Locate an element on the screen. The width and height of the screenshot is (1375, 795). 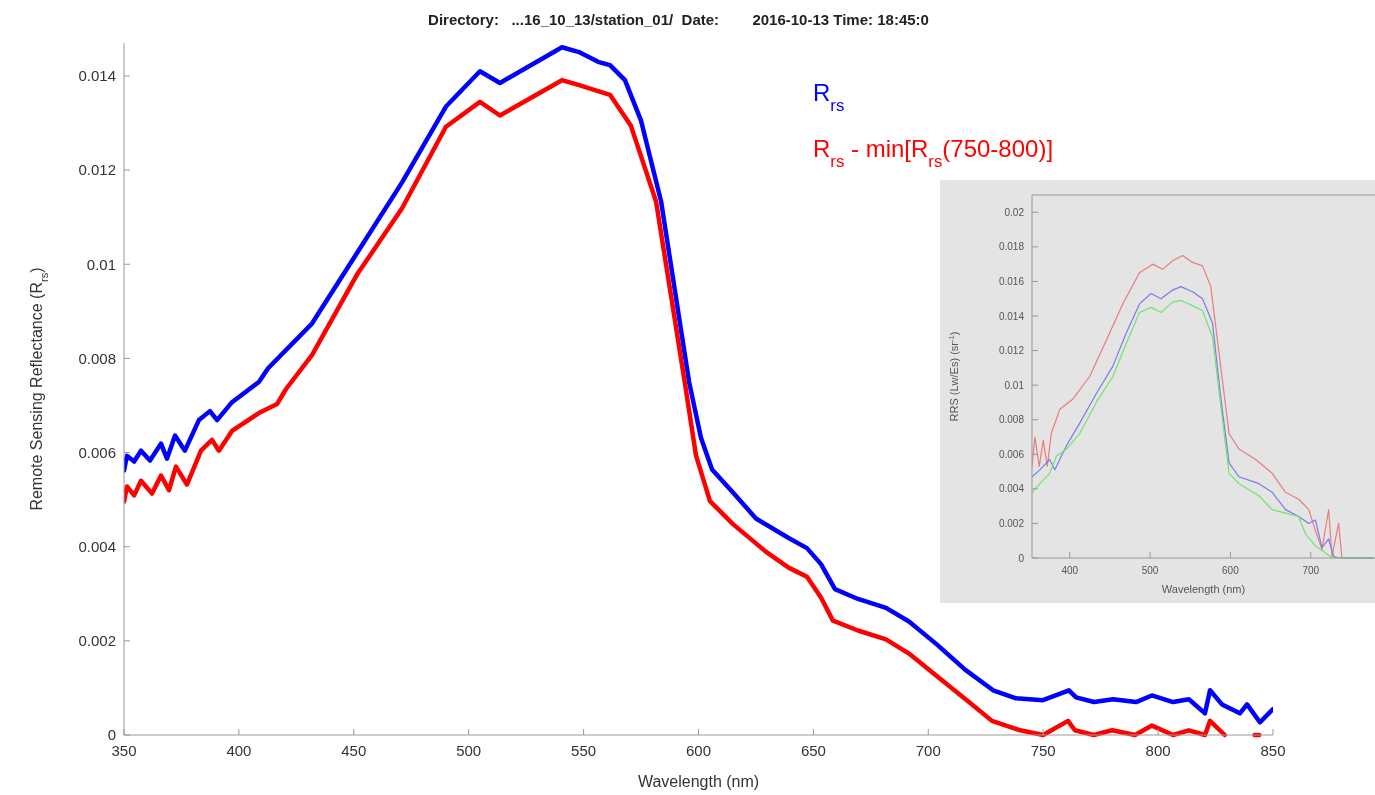
x-tick-label: 750 is located at coordinates (1043, 750).